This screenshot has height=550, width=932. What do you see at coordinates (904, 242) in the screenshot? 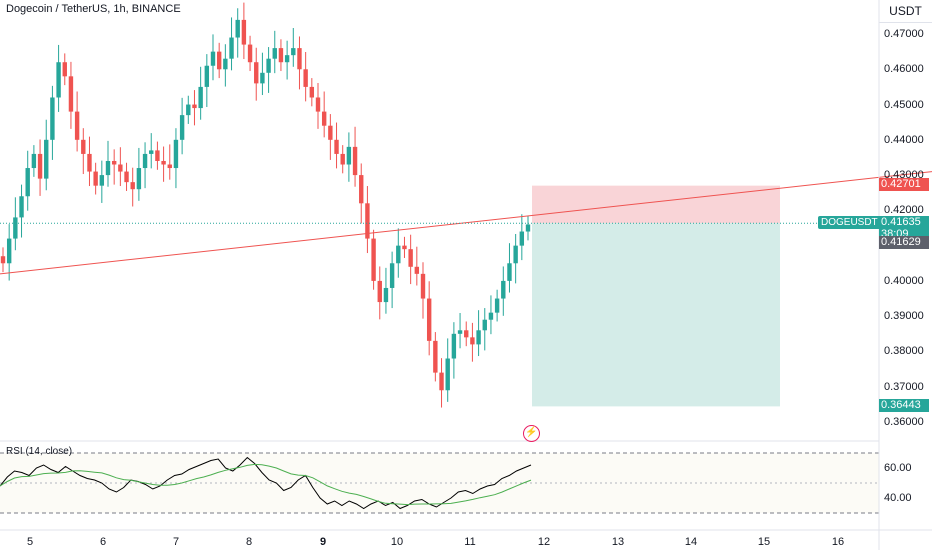
I see `prev-price-badge: 0.41629` at bounding box center [904, 242].